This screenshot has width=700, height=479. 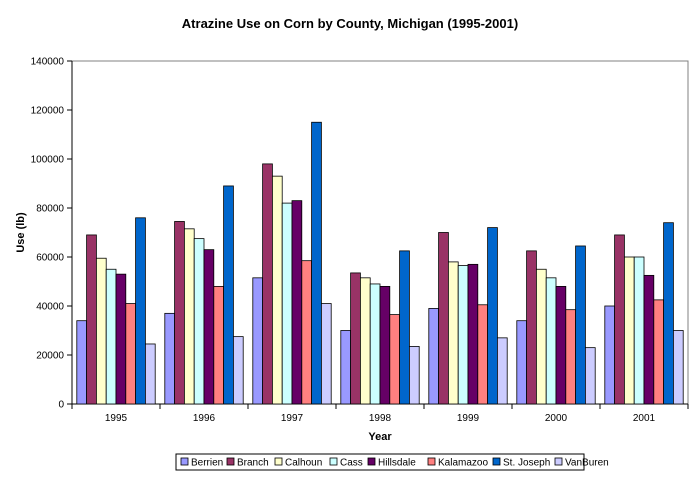 What do you see at coordinates (204, 418) in the screenshot?
I see `x-tick-label: 1996` at bounding box center [204, 418].